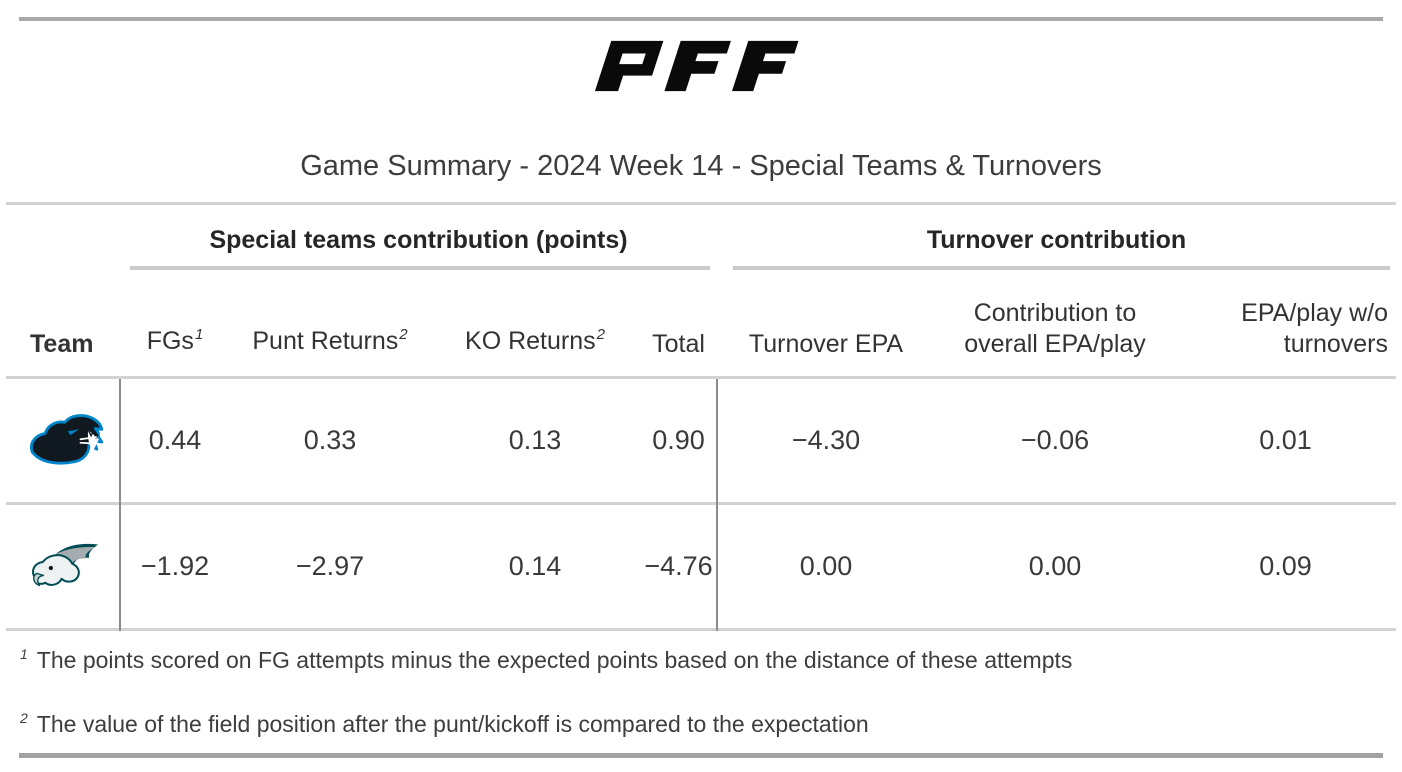 The width and height of the screenshot is (1402, 772). What do you see at coordinates (826, 440) in the screenshot?
I see `value-turnover-epa: −4.30` at bounding box center [826, 440].